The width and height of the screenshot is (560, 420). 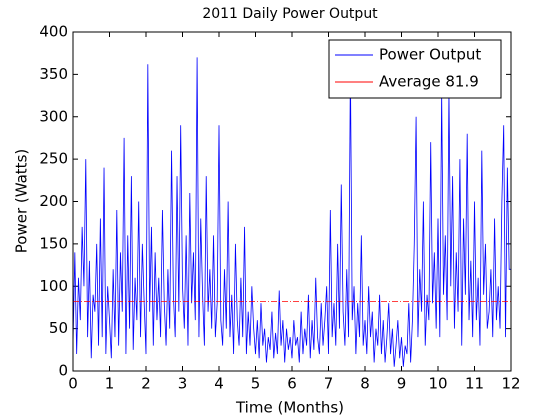 What do you see at coordinates (415, 69) in the screenshot?
I see `legend-box` at bounding box center [415, 69].